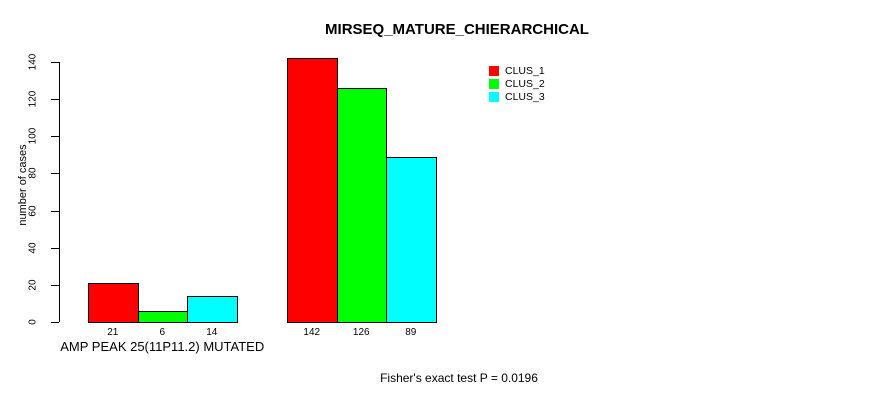 The width and height of the screenshot is (890, 400). I want to click on y-tick-label: 60, so click(33, 211).